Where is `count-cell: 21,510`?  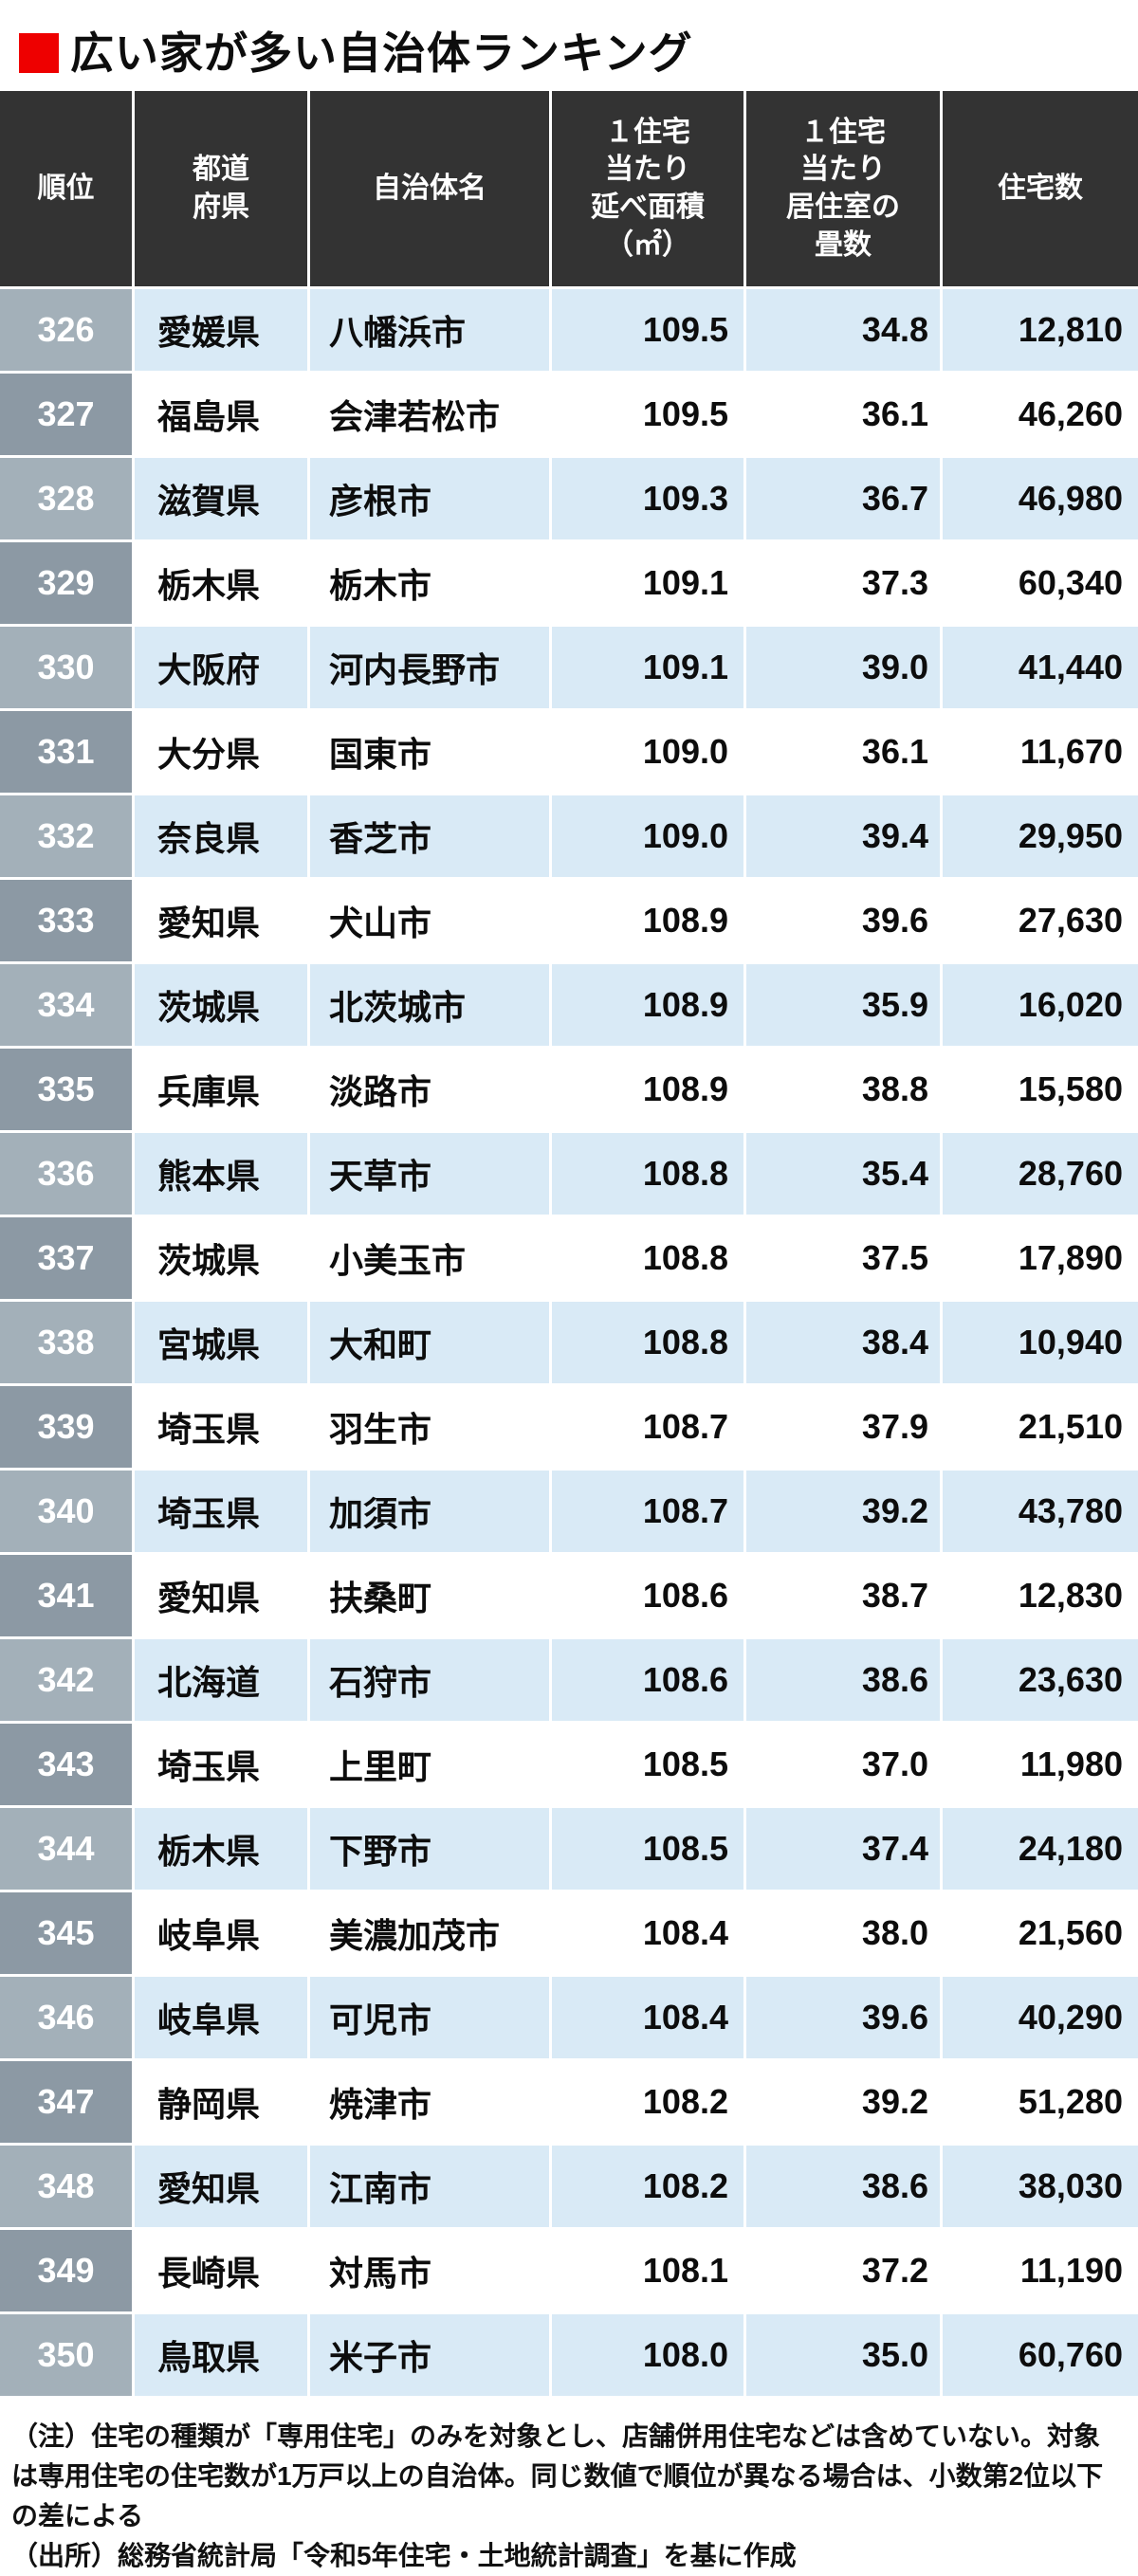
count-cell: 21,510 is located at coordinates (1040, 1427).